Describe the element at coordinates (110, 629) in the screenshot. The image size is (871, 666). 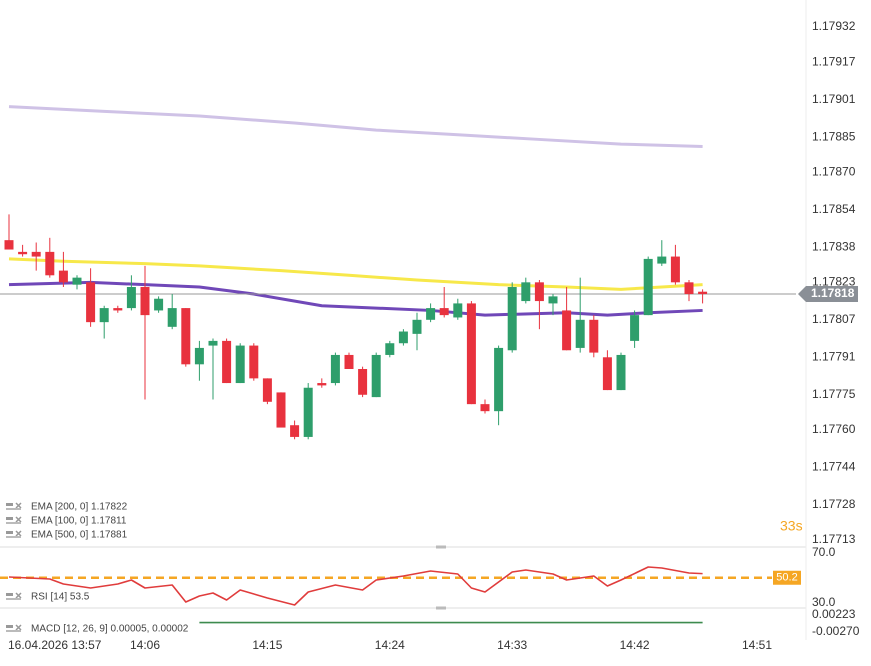
I see `legend-entry: MACD [12, 26, 9] 0.00005, 0.00002` at that location.